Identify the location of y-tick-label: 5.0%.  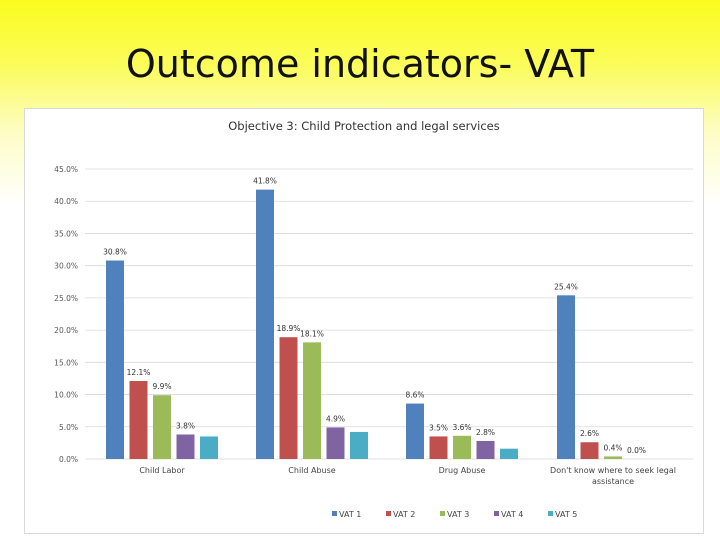
(68, 427).